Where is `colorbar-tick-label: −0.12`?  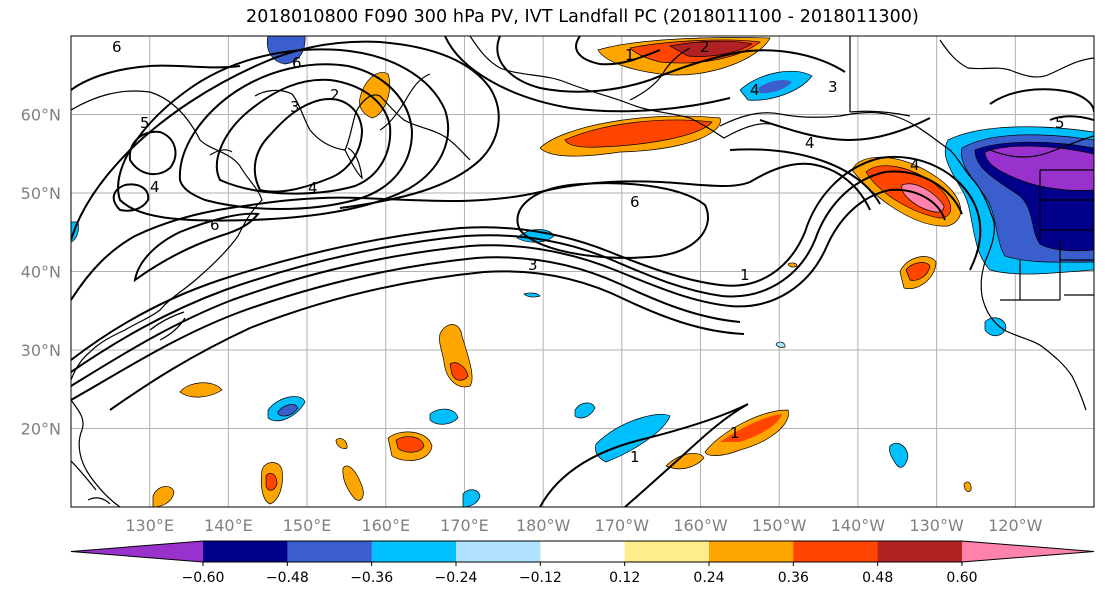 colorbar-tick-label: −0.12 is located at coordinates (540, 578).